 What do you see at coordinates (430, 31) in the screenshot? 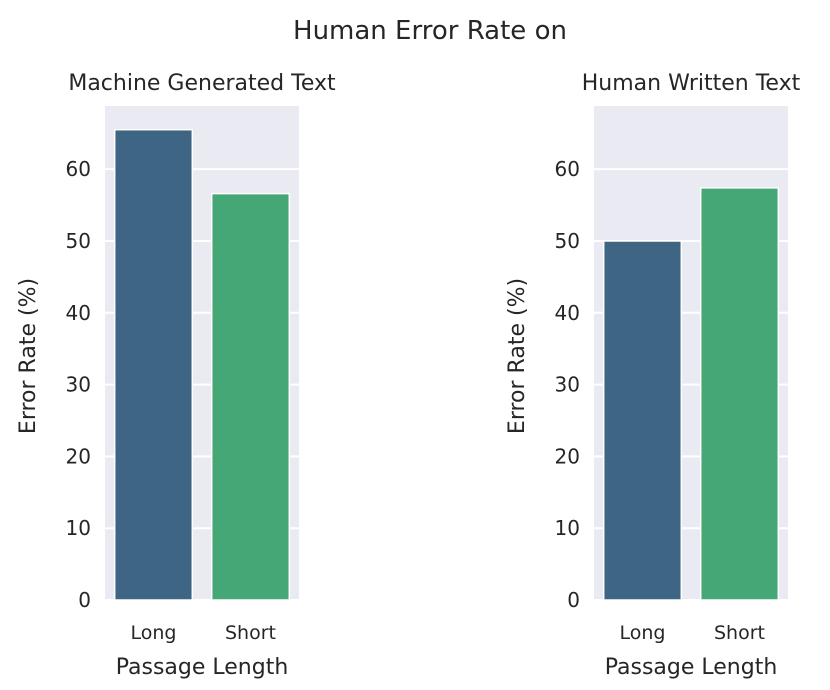
I see `figure-title: Human Error Rate on` at bounding box center [430, 31].